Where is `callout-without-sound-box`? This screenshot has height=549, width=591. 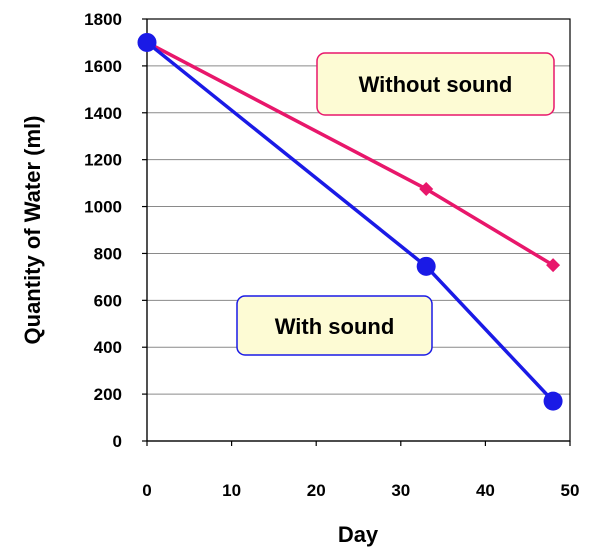 callout-without-sound-box is located at coordinates (435, 84).